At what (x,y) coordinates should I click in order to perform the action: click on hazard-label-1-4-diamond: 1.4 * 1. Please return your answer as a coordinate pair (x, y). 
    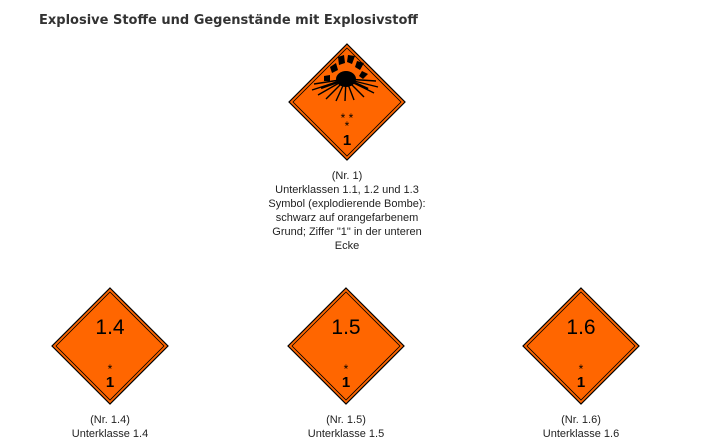
    Looking at the image, I should click on (110, 346).